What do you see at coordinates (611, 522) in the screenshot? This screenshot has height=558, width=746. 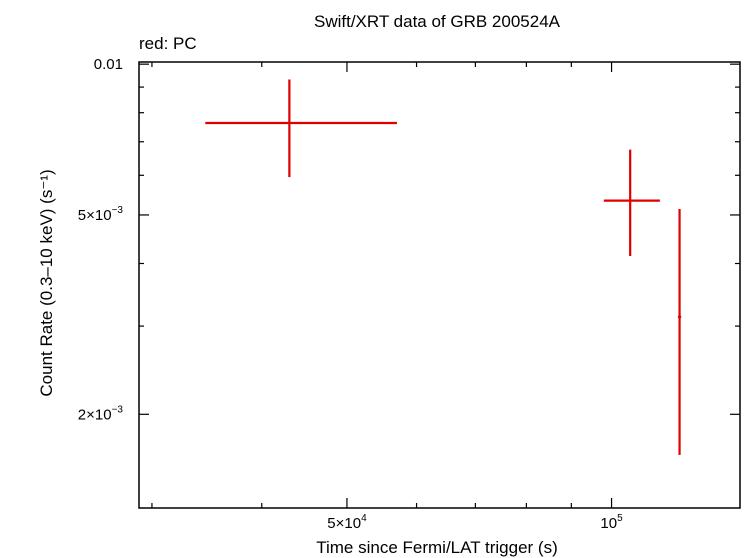 I see `x-tick-label: 105` at bounding box center [611, 522].